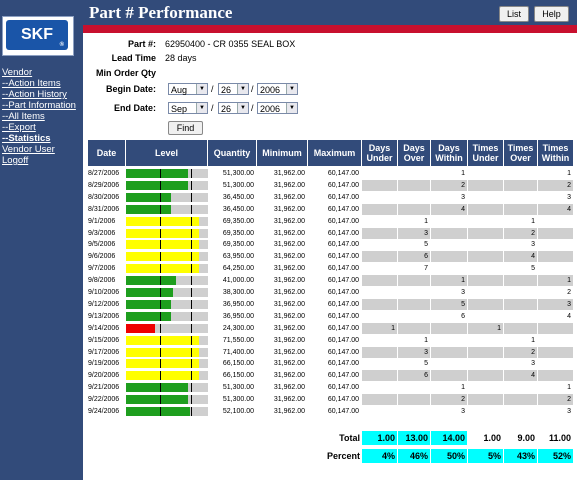  I want to click on table-row: 9/19/2006 66,150.00 31,962.00 60,147.00 5 3, so click(331, 363).